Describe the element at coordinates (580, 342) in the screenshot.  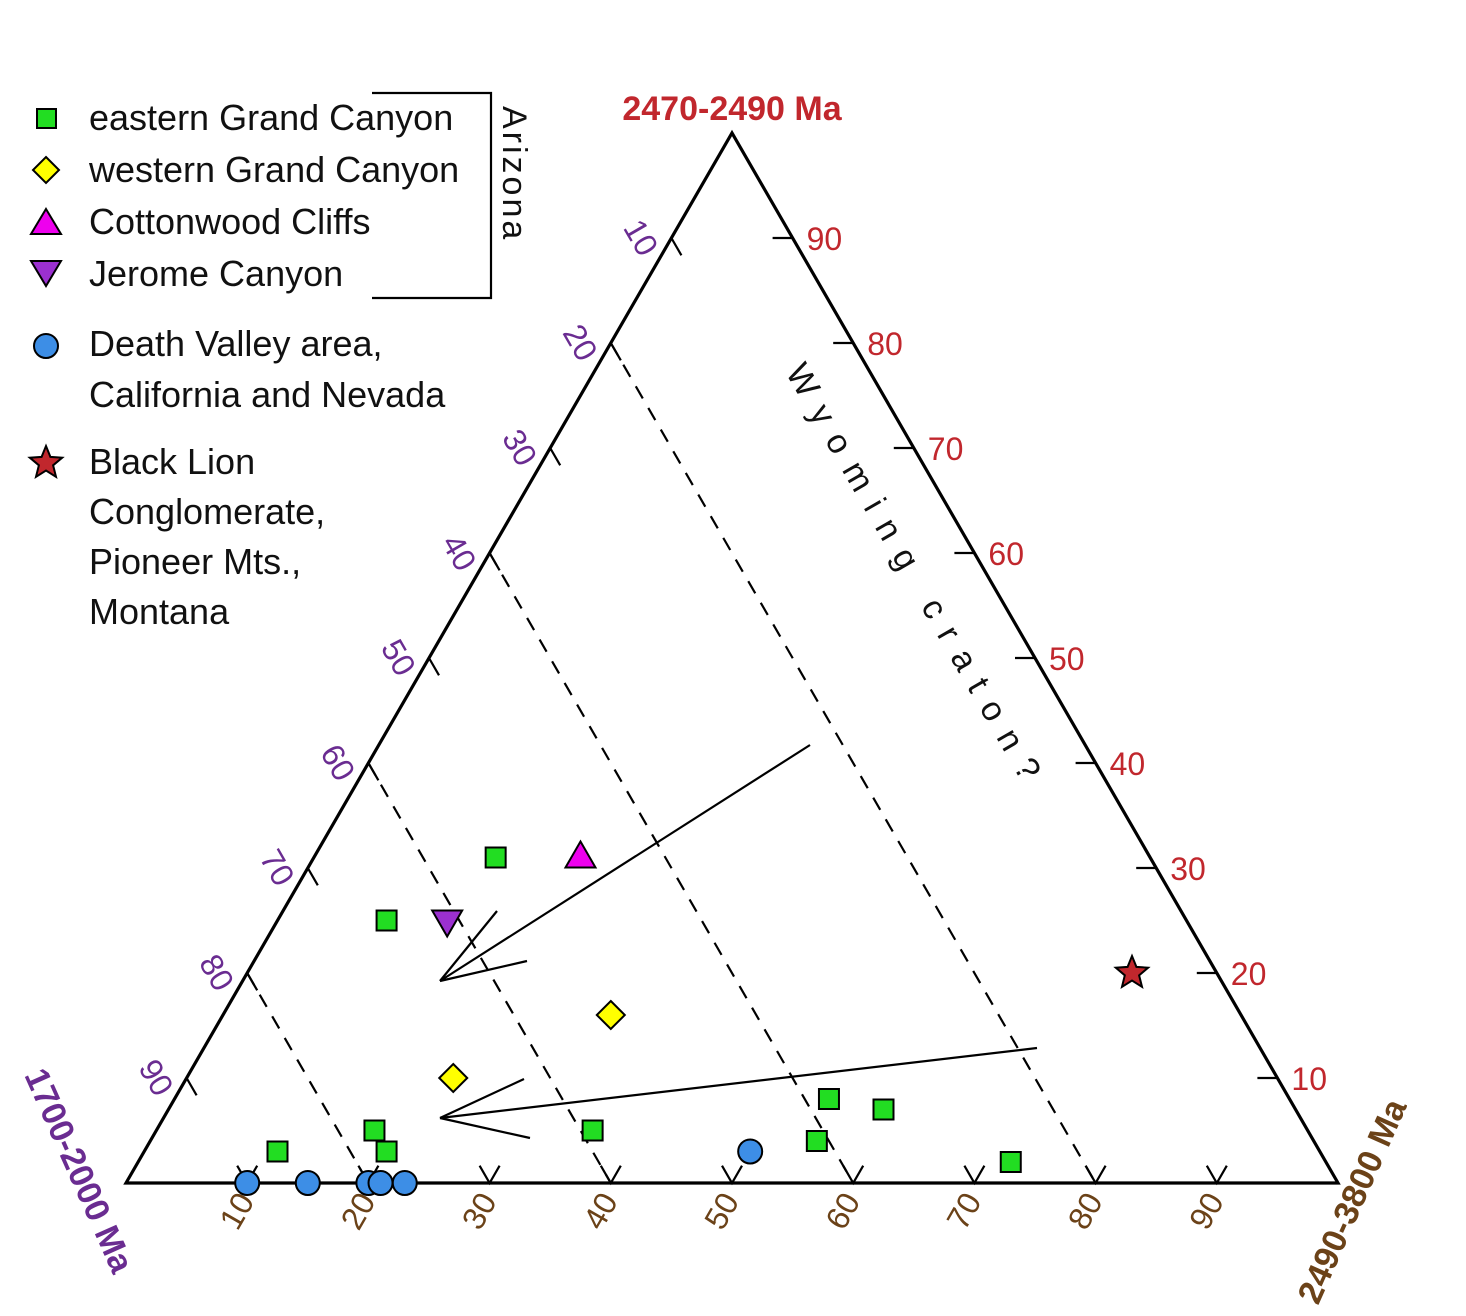
I see `tick-label-left: 20` at that location.